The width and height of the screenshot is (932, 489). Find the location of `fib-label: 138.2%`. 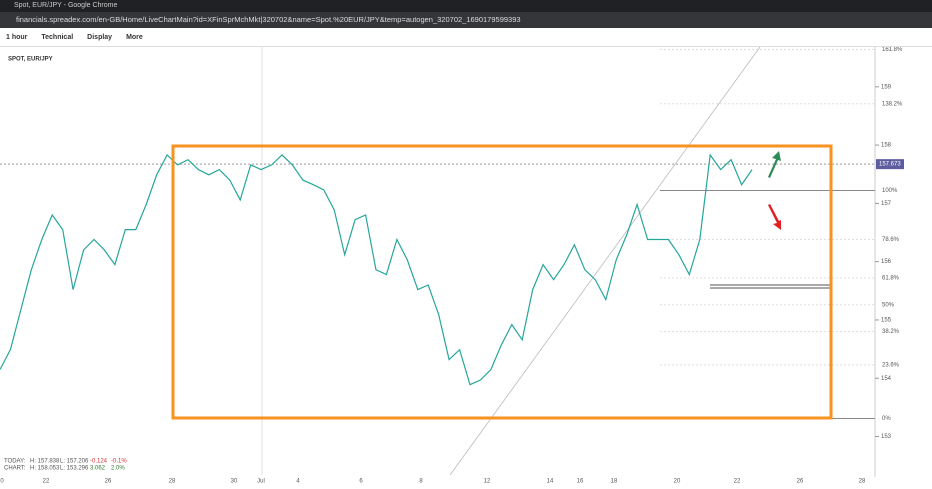

fib-label: 138.2% is located at coordinates (892, 104).